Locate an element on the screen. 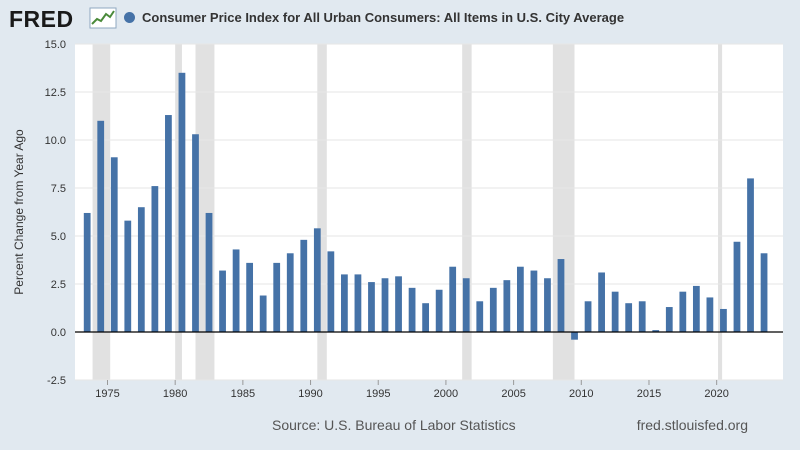  x-tick-label: 2005 is located at coordinates (513, 394).